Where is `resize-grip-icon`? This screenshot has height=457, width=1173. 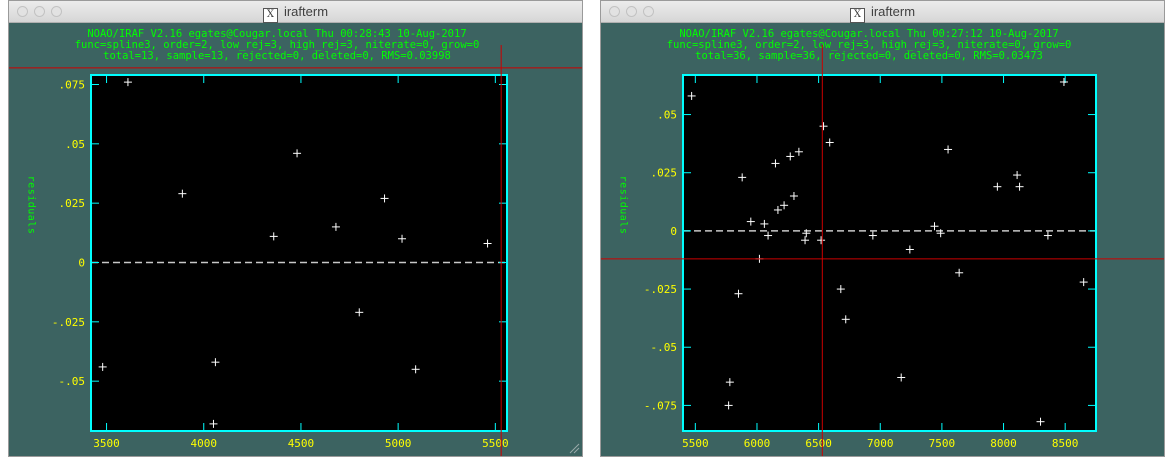
resize-grip-icon is located at coordinates (574, 448).